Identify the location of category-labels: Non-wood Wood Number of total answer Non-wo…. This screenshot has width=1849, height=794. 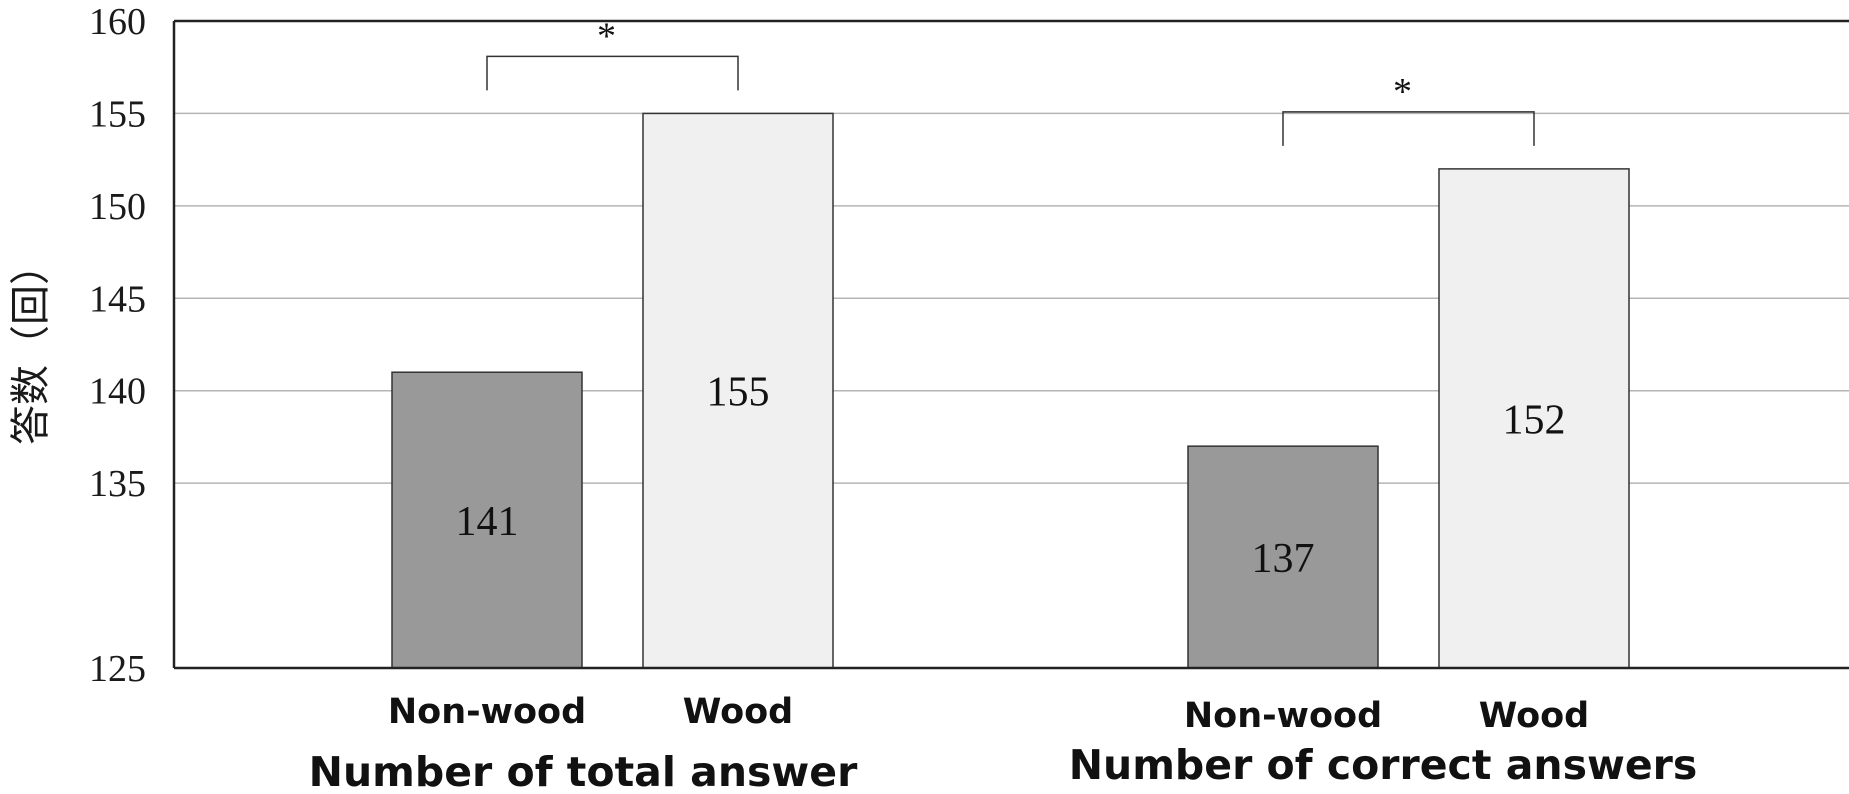
(1003, 743).